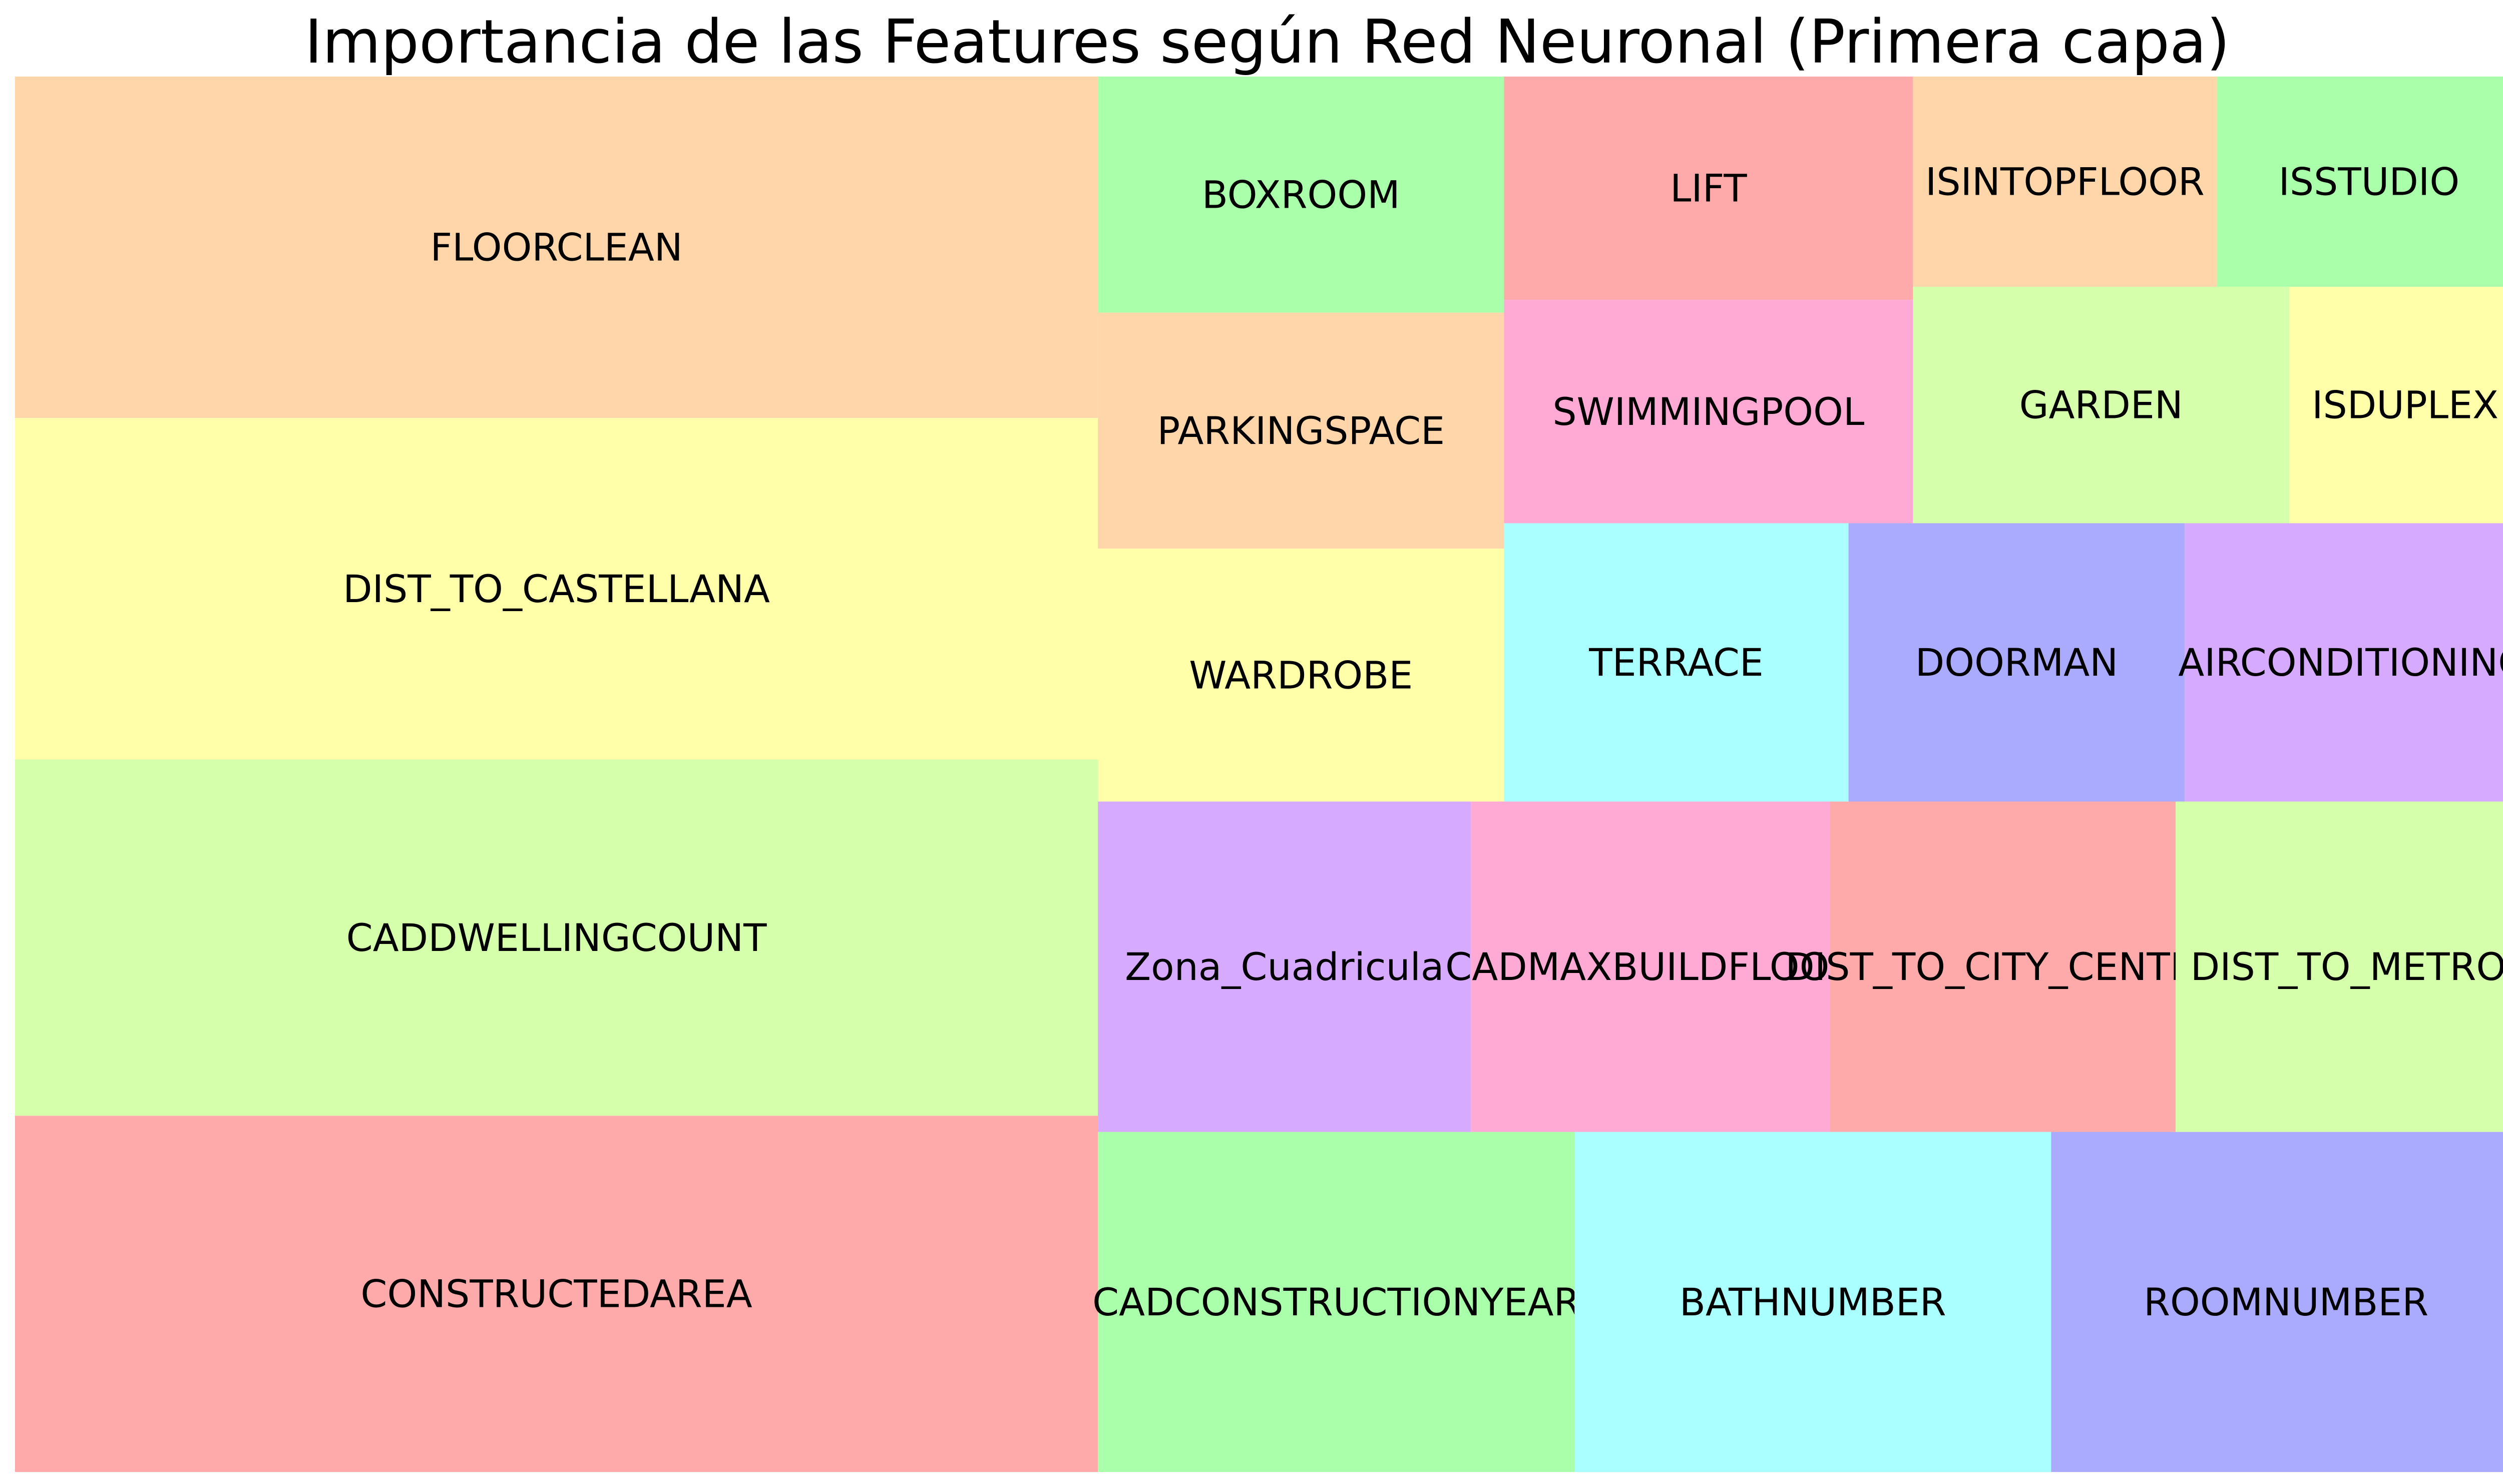 This screenshot has height=1484, width=2503. I want to click on treemap-cell-swimmingpool, so click(1708, 412).